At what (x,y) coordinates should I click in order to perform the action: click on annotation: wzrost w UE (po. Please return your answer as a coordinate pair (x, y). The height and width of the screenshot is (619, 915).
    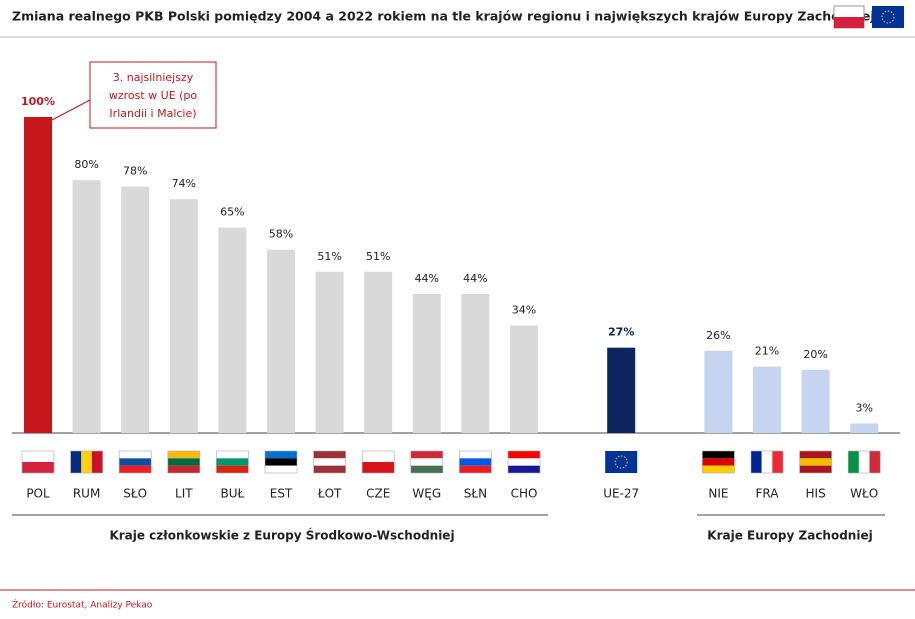
    Looking at the image, I should click on (153, 95).